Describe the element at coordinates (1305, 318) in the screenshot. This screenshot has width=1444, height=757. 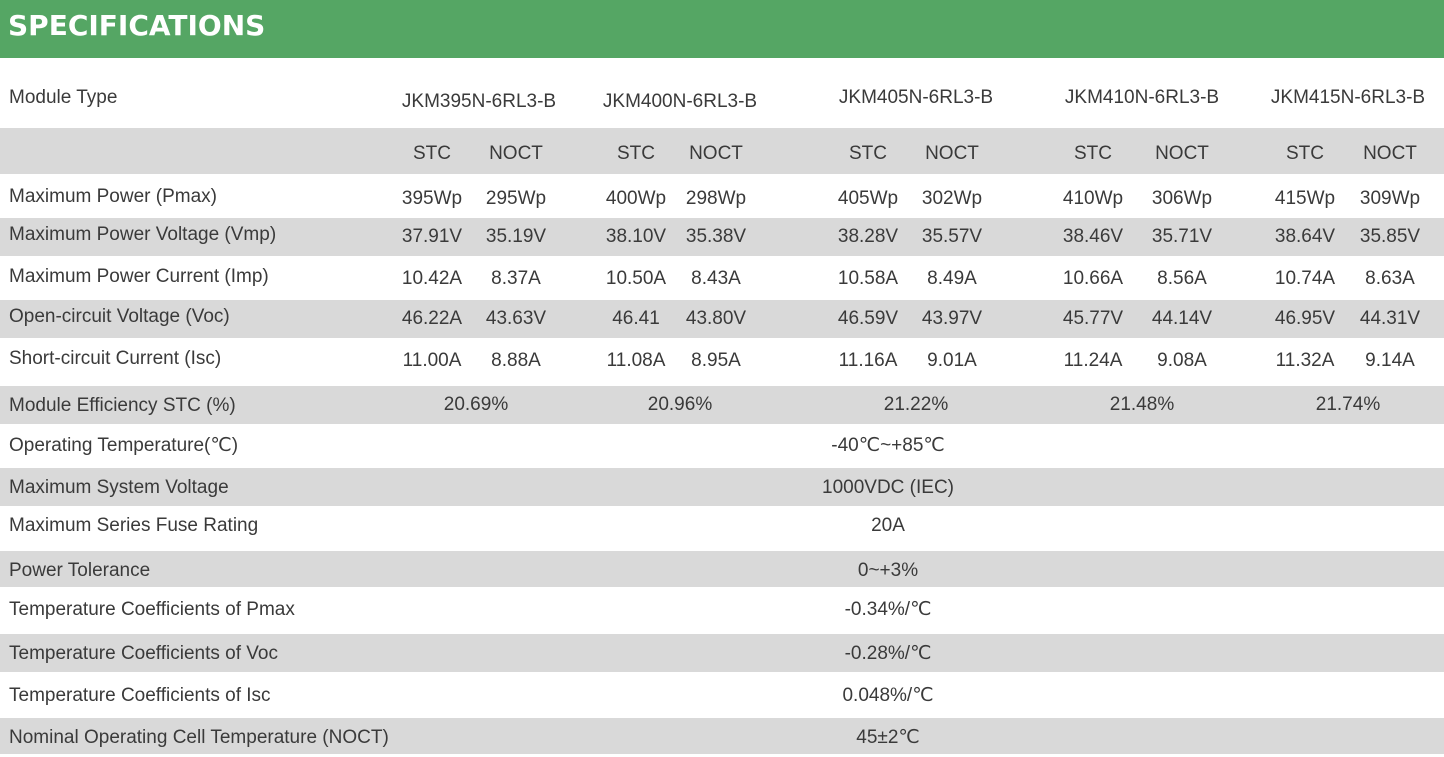
I see `table-cell: 46.95V` at that location.